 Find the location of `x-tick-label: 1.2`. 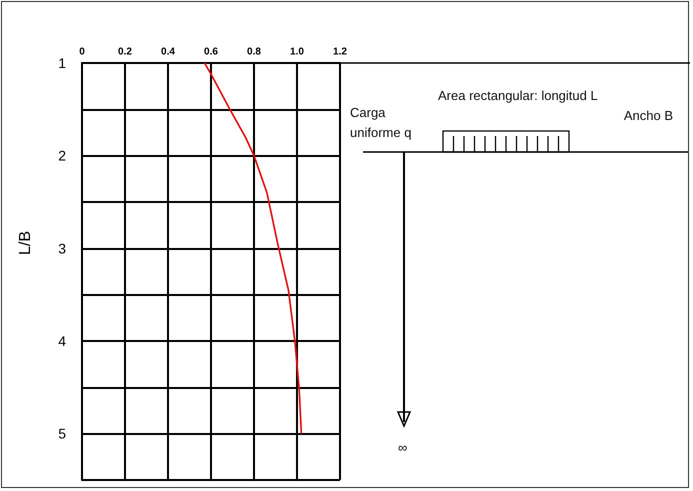

x-tick-label: 1.2 is located at coordinates (340, 52).